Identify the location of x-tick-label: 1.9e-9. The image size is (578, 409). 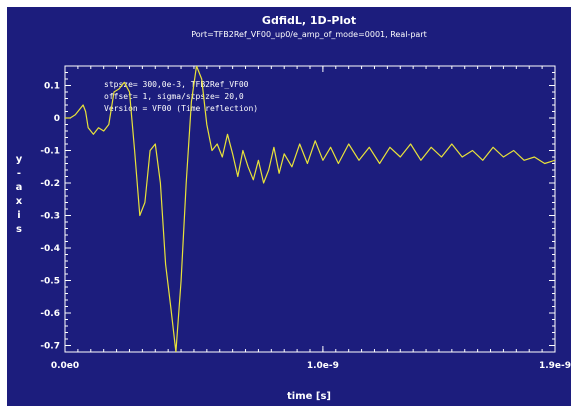
(555, 366).